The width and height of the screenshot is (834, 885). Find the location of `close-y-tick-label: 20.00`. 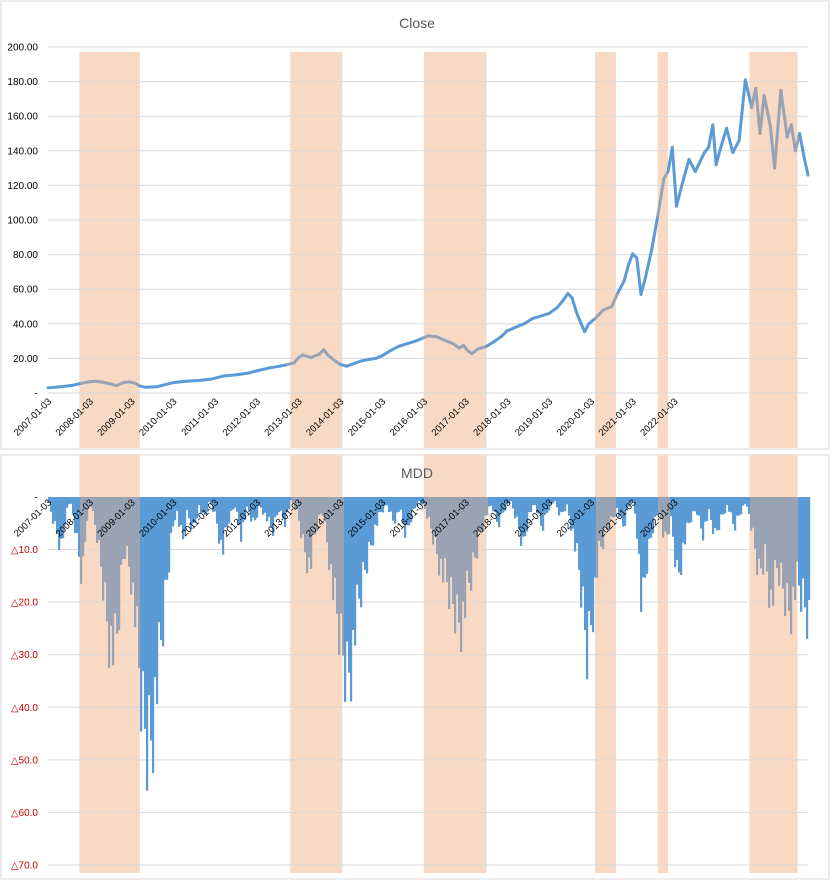

close-y-tick-label: 20.00 is located at coordinates (25, 359).